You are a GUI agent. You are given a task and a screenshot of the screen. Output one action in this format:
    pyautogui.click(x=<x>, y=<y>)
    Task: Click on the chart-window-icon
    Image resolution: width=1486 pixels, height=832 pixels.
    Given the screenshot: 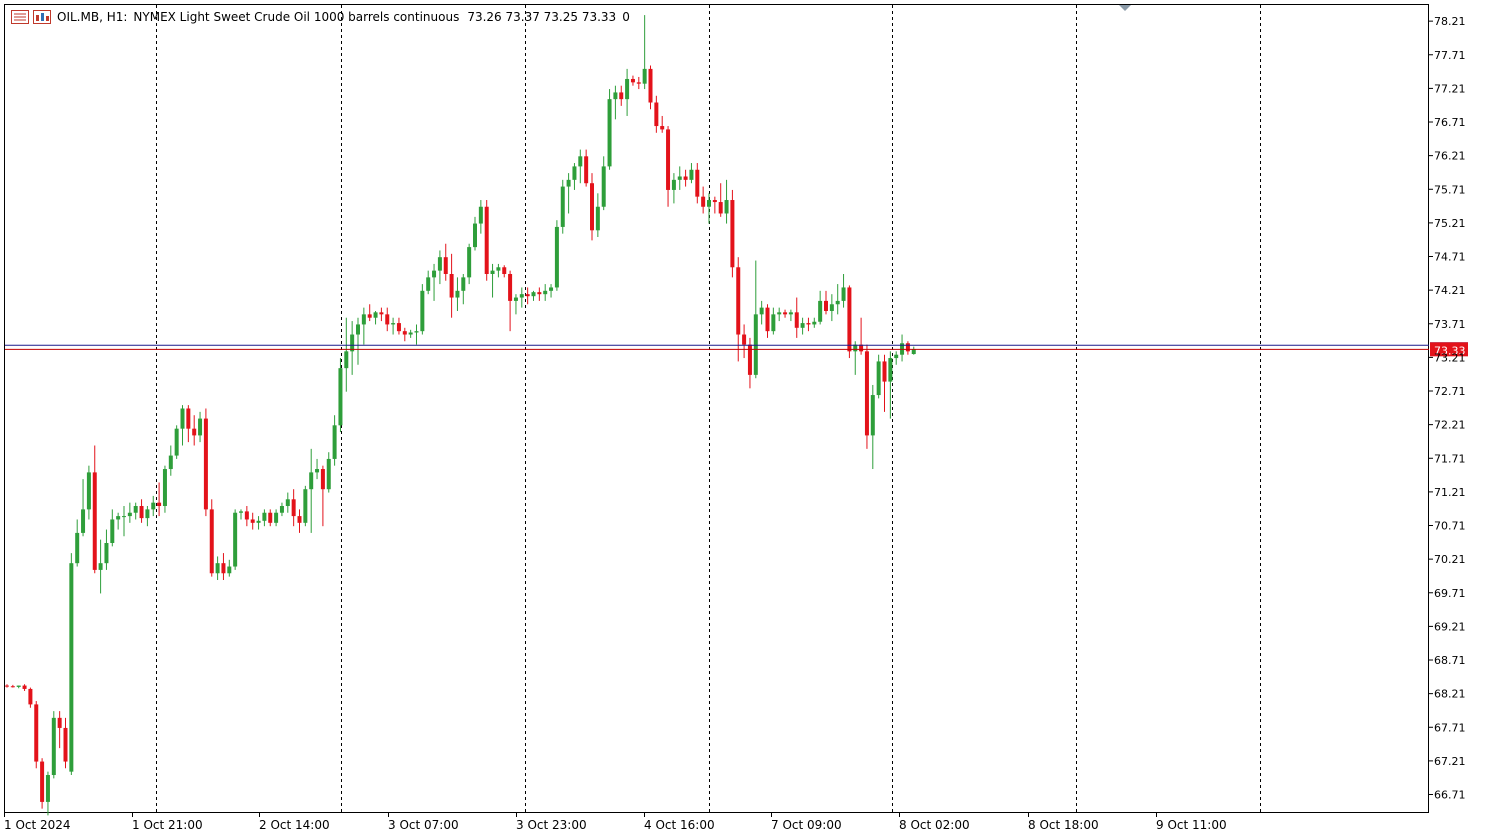 What is the action you would take?
    pyautogui.click(x=42, y=17)
    